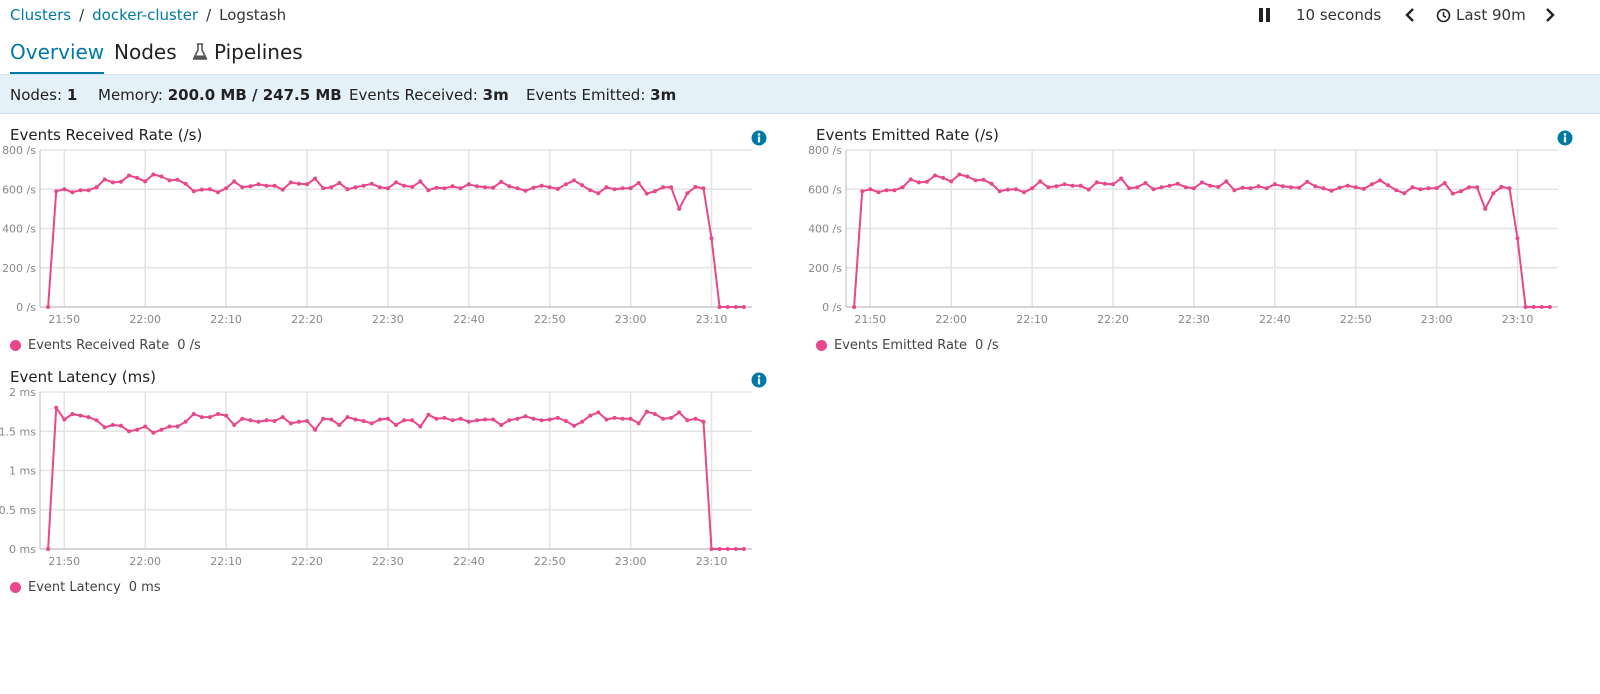 The image size is (1600, 694). Describe the element at coordinates (413, 95) in the screenshot. I see `stat-events-received-label: Events Received:` at that location.